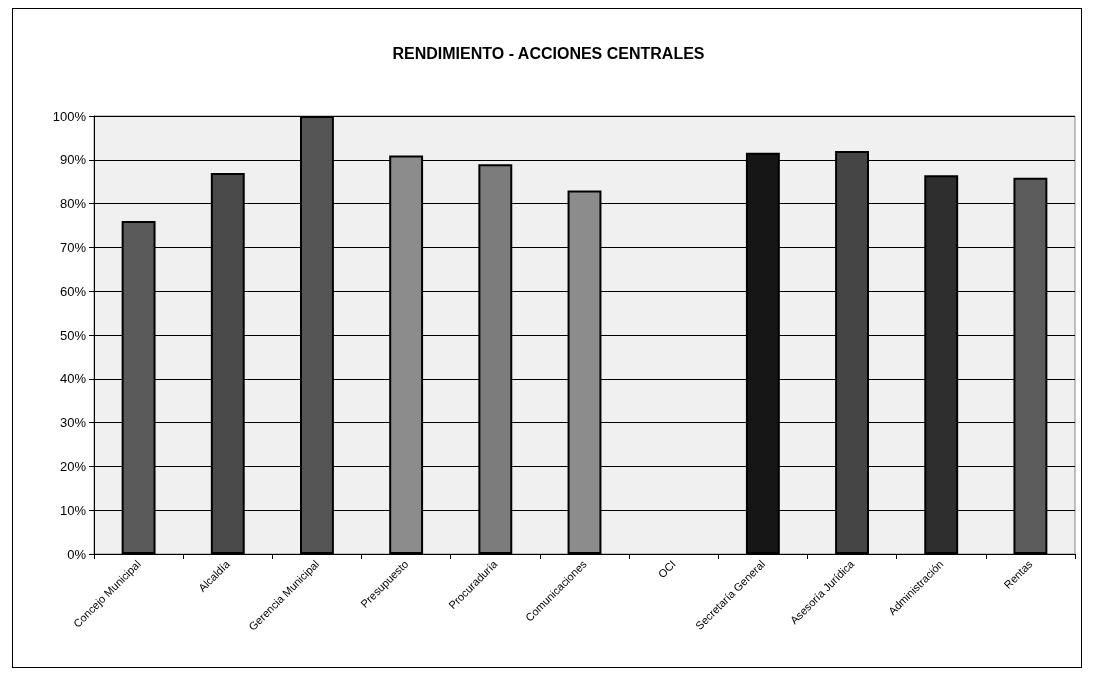  What do you see at coordinates (73, 379) in the screenshot?
I see `y-tick-label: 40%` at bounding box center [73, 379].